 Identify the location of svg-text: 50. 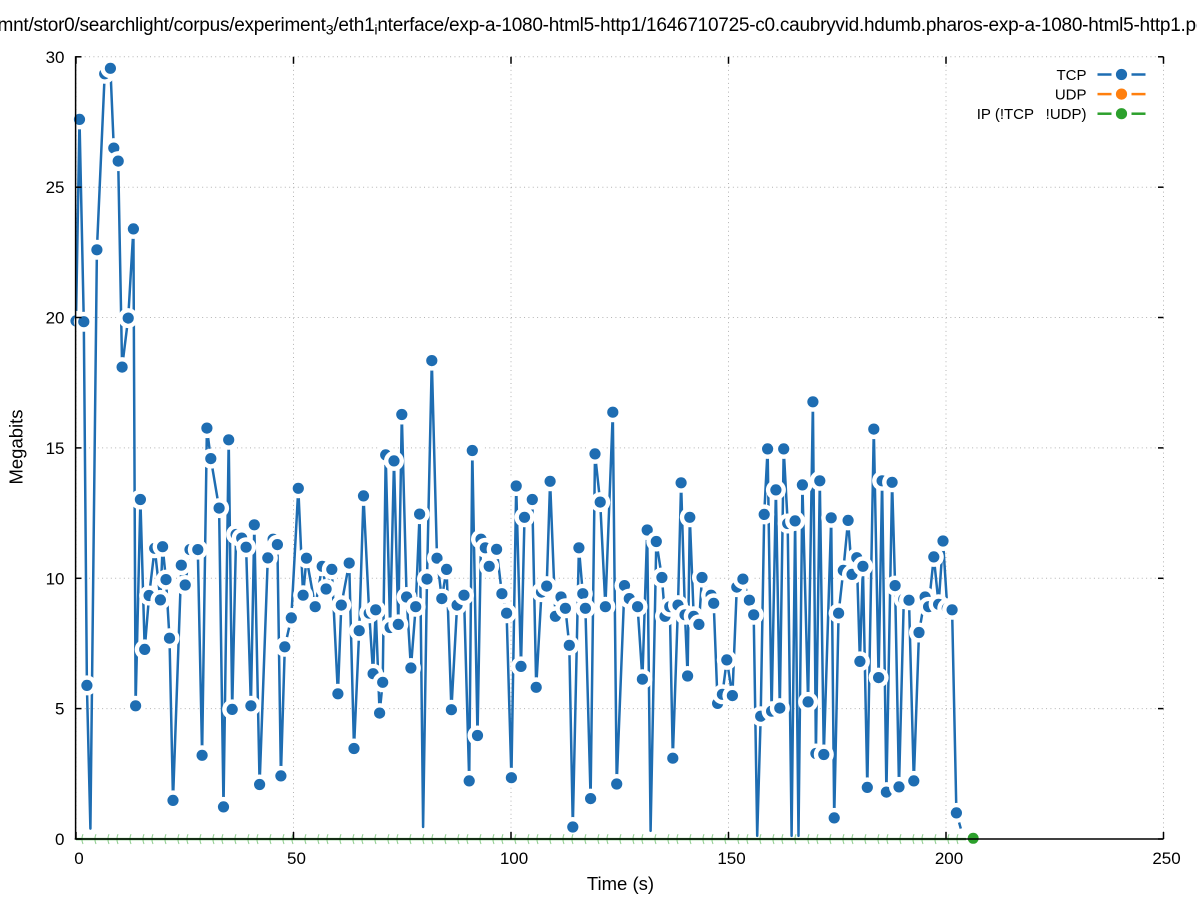
(296, 858).